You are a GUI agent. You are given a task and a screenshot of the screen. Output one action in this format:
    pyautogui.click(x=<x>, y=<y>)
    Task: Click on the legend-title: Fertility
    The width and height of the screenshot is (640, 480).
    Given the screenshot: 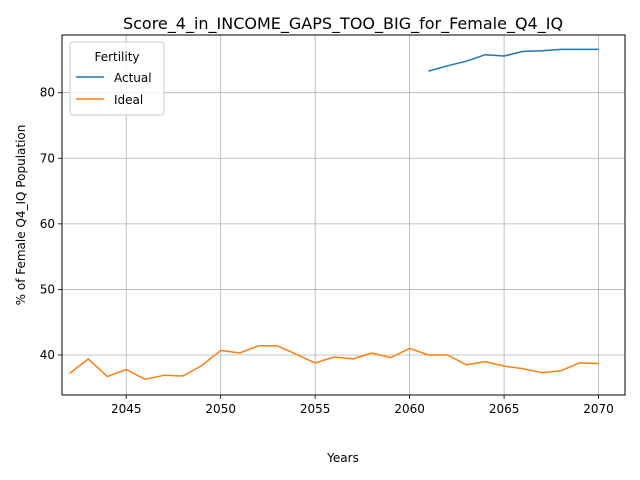 What is the action you would take?
    pyautogui.click(x=116, y=57)
    